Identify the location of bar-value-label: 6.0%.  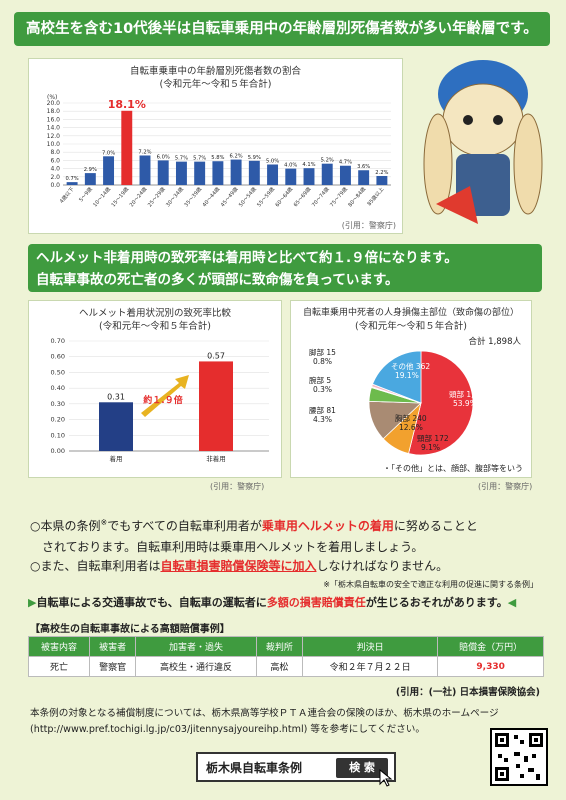
(163, 157).